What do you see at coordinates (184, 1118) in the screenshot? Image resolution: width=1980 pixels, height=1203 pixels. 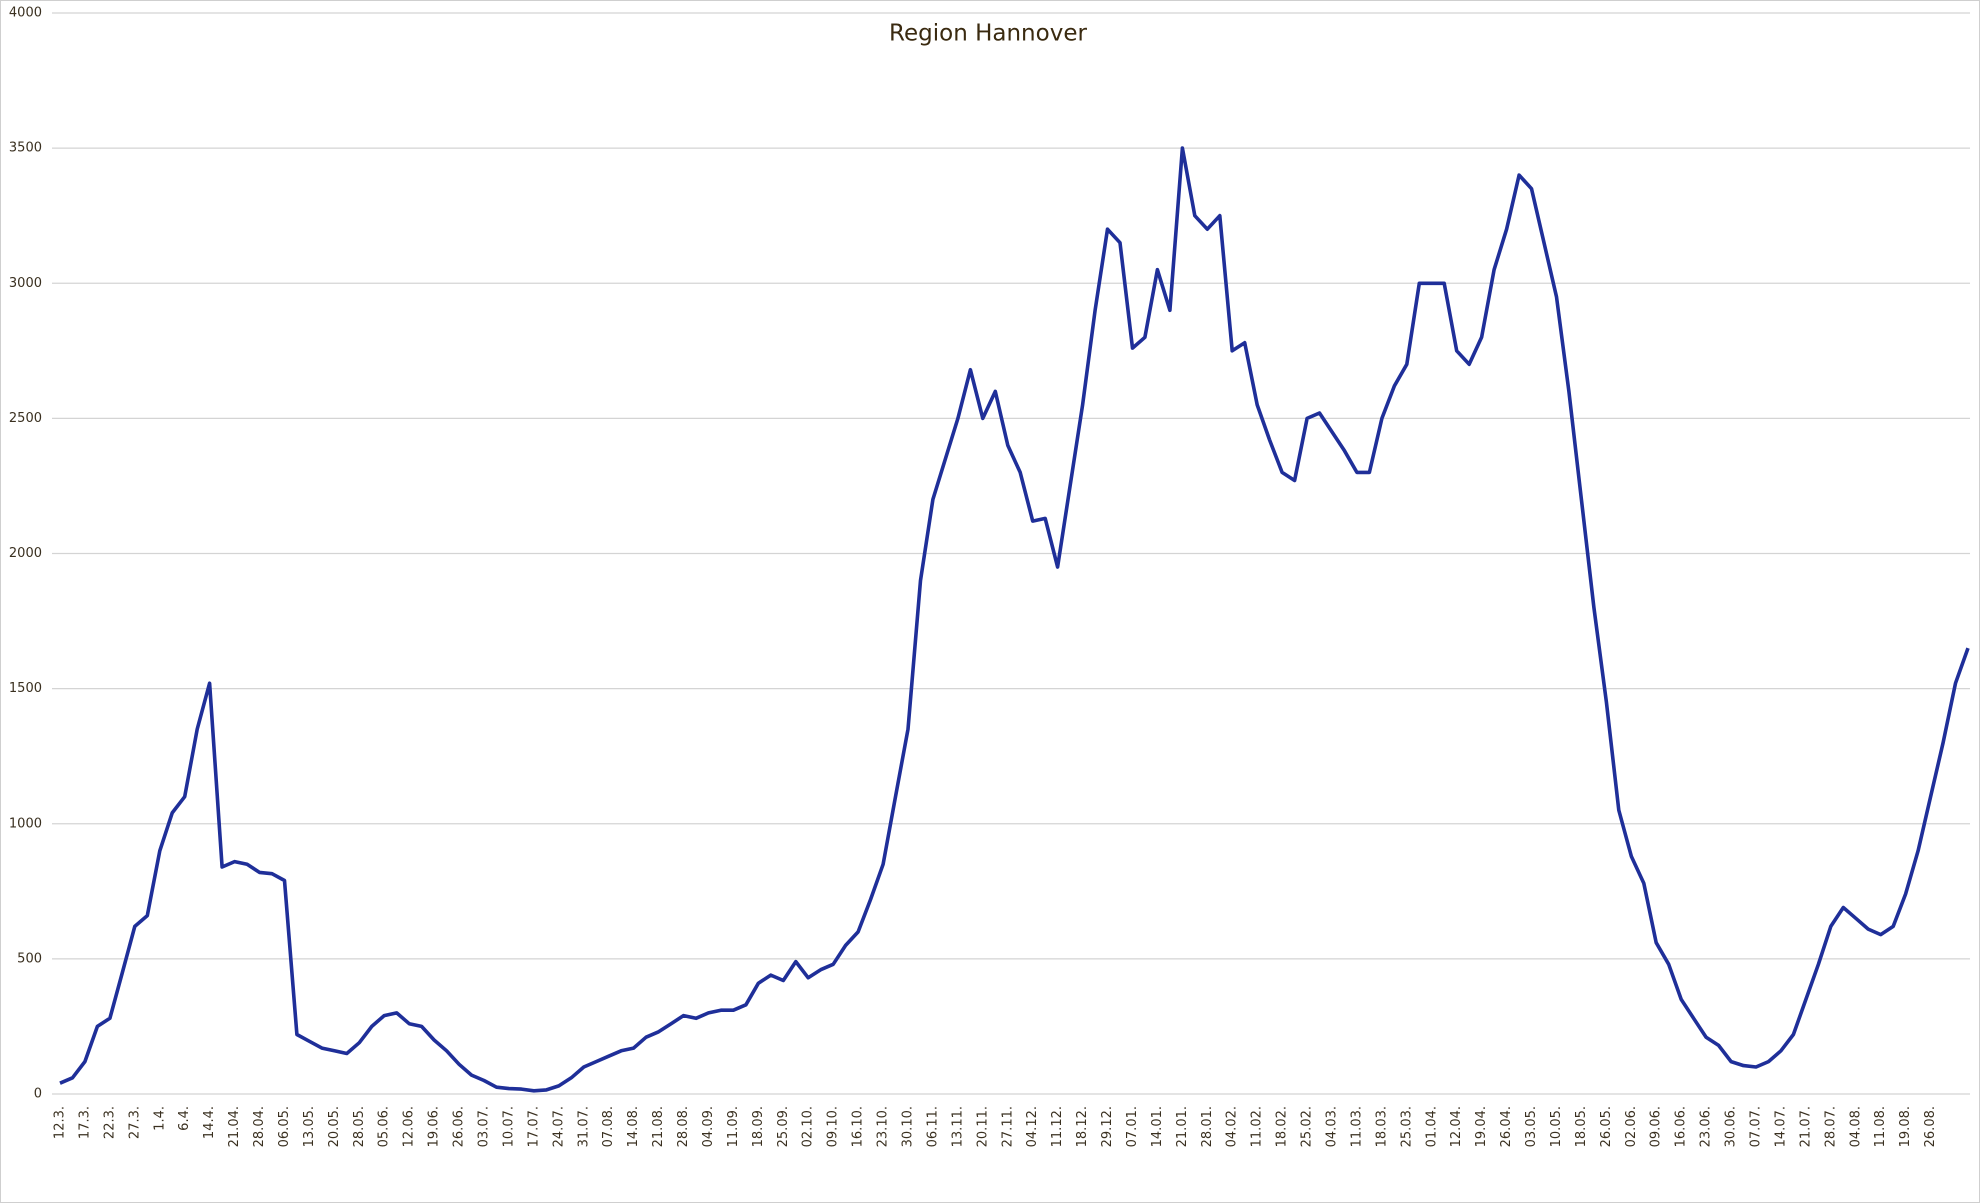 I see `x-tick-label: 6.4.` at bounding box center [184, 1118].